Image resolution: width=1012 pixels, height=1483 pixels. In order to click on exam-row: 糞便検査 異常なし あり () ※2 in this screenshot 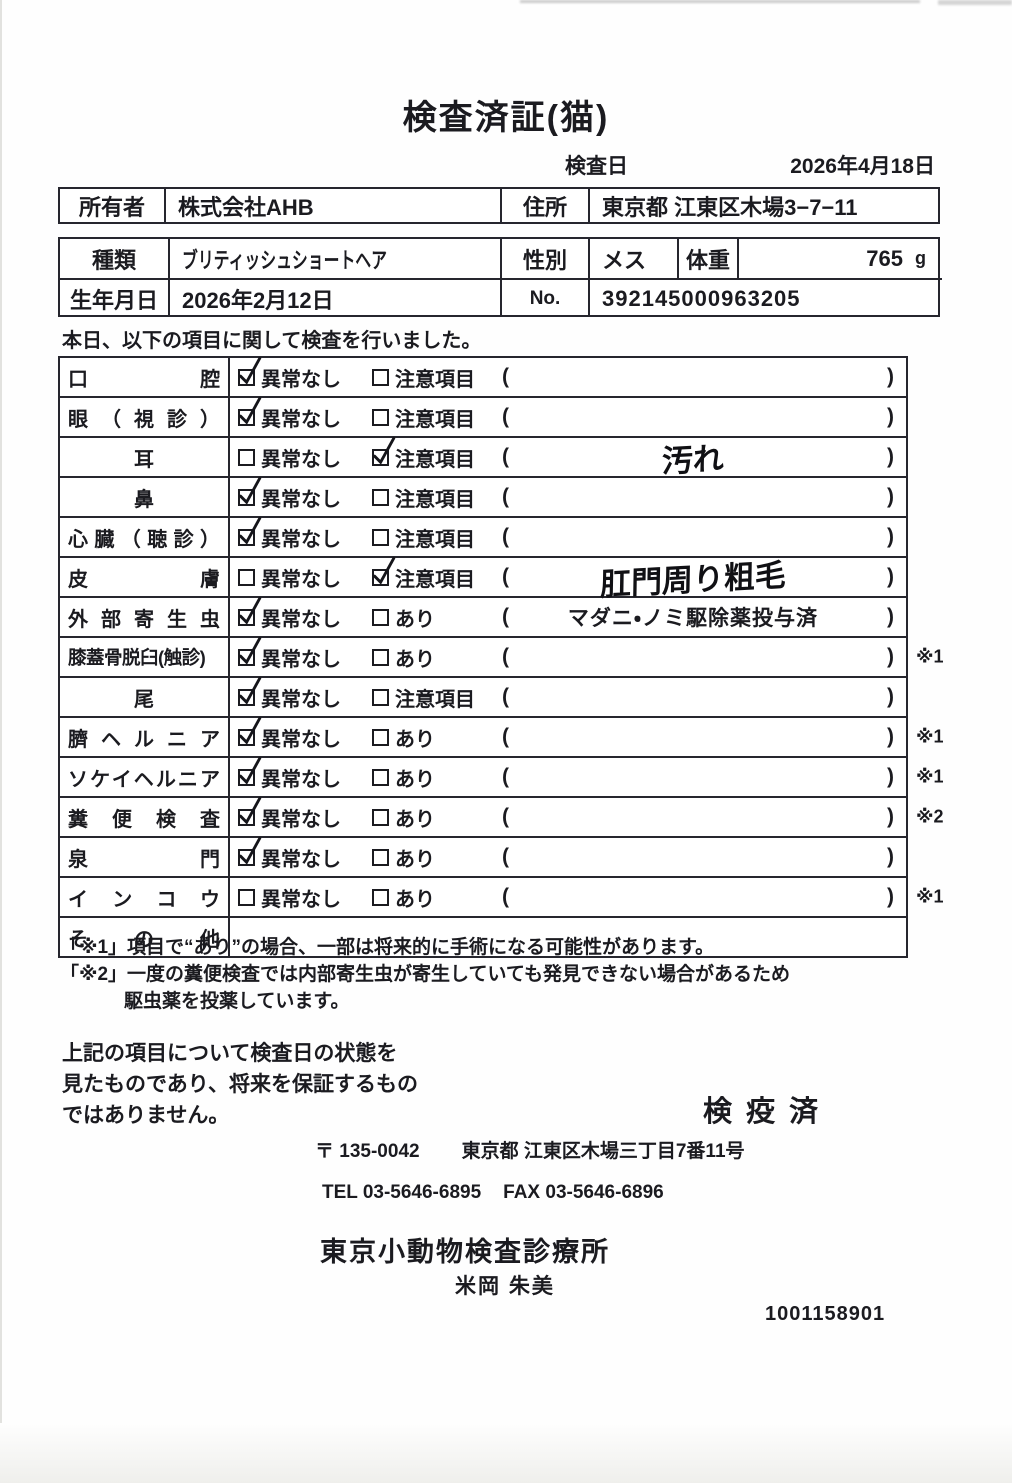, I will do `click(502, 817)`.